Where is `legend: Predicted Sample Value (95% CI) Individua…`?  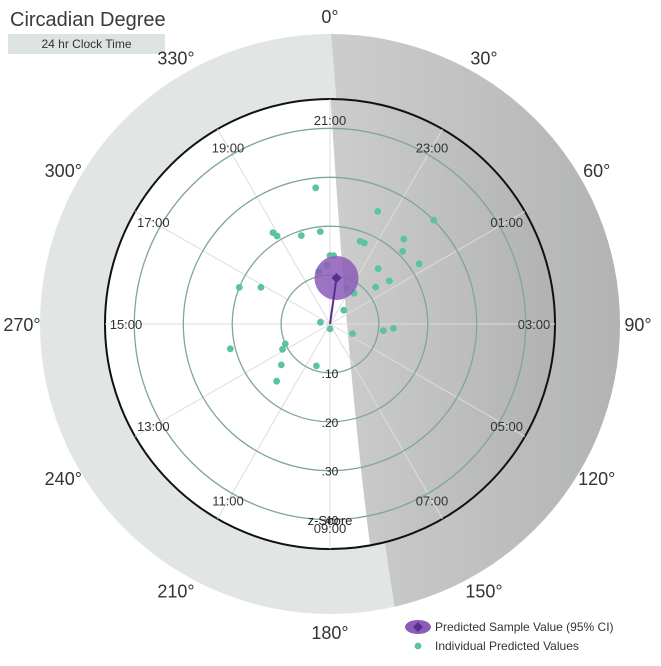
legend: Predicted Sample Value (95% CI) Individua… is located at coordinates (509, 636).